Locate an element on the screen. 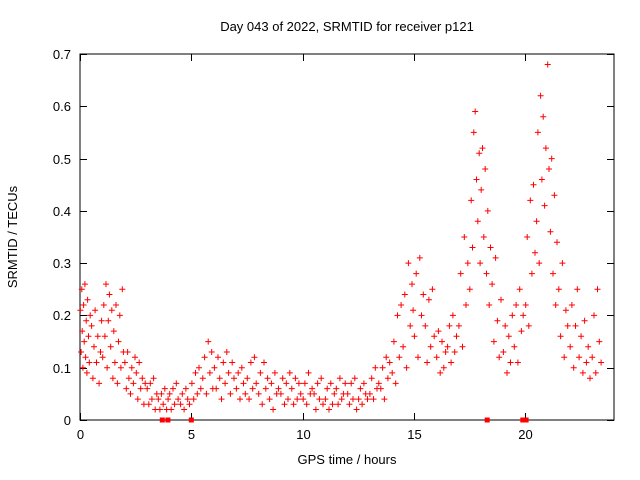  y-tick-label: 0.6 is located at coordinates (62, 106).